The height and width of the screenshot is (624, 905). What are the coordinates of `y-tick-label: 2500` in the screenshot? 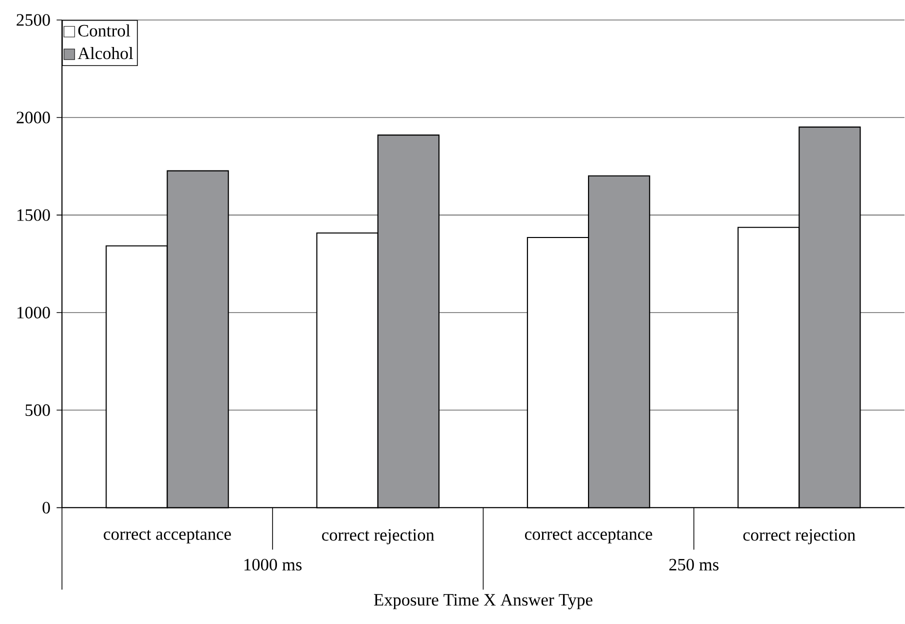 It's located at (33, 20).